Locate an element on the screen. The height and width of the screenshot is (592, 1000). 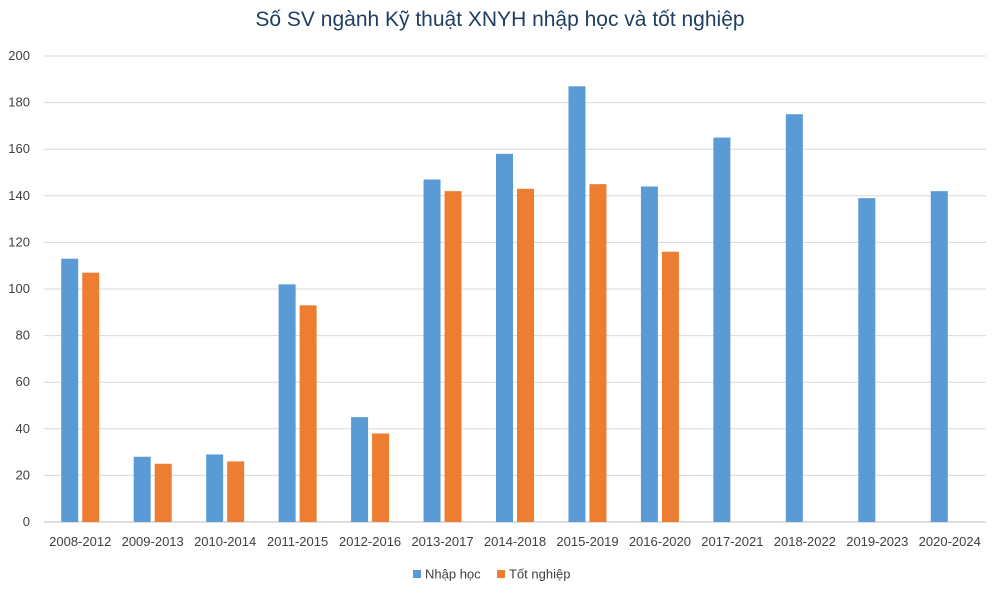
bar-nhap-hoc-2017-2021 is located at coordinates (722, 330).